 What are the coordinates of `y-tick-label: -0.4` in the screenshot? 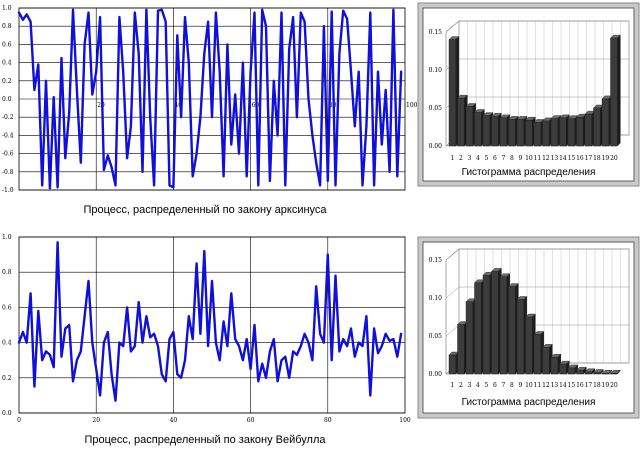 It's located at (8, 135).